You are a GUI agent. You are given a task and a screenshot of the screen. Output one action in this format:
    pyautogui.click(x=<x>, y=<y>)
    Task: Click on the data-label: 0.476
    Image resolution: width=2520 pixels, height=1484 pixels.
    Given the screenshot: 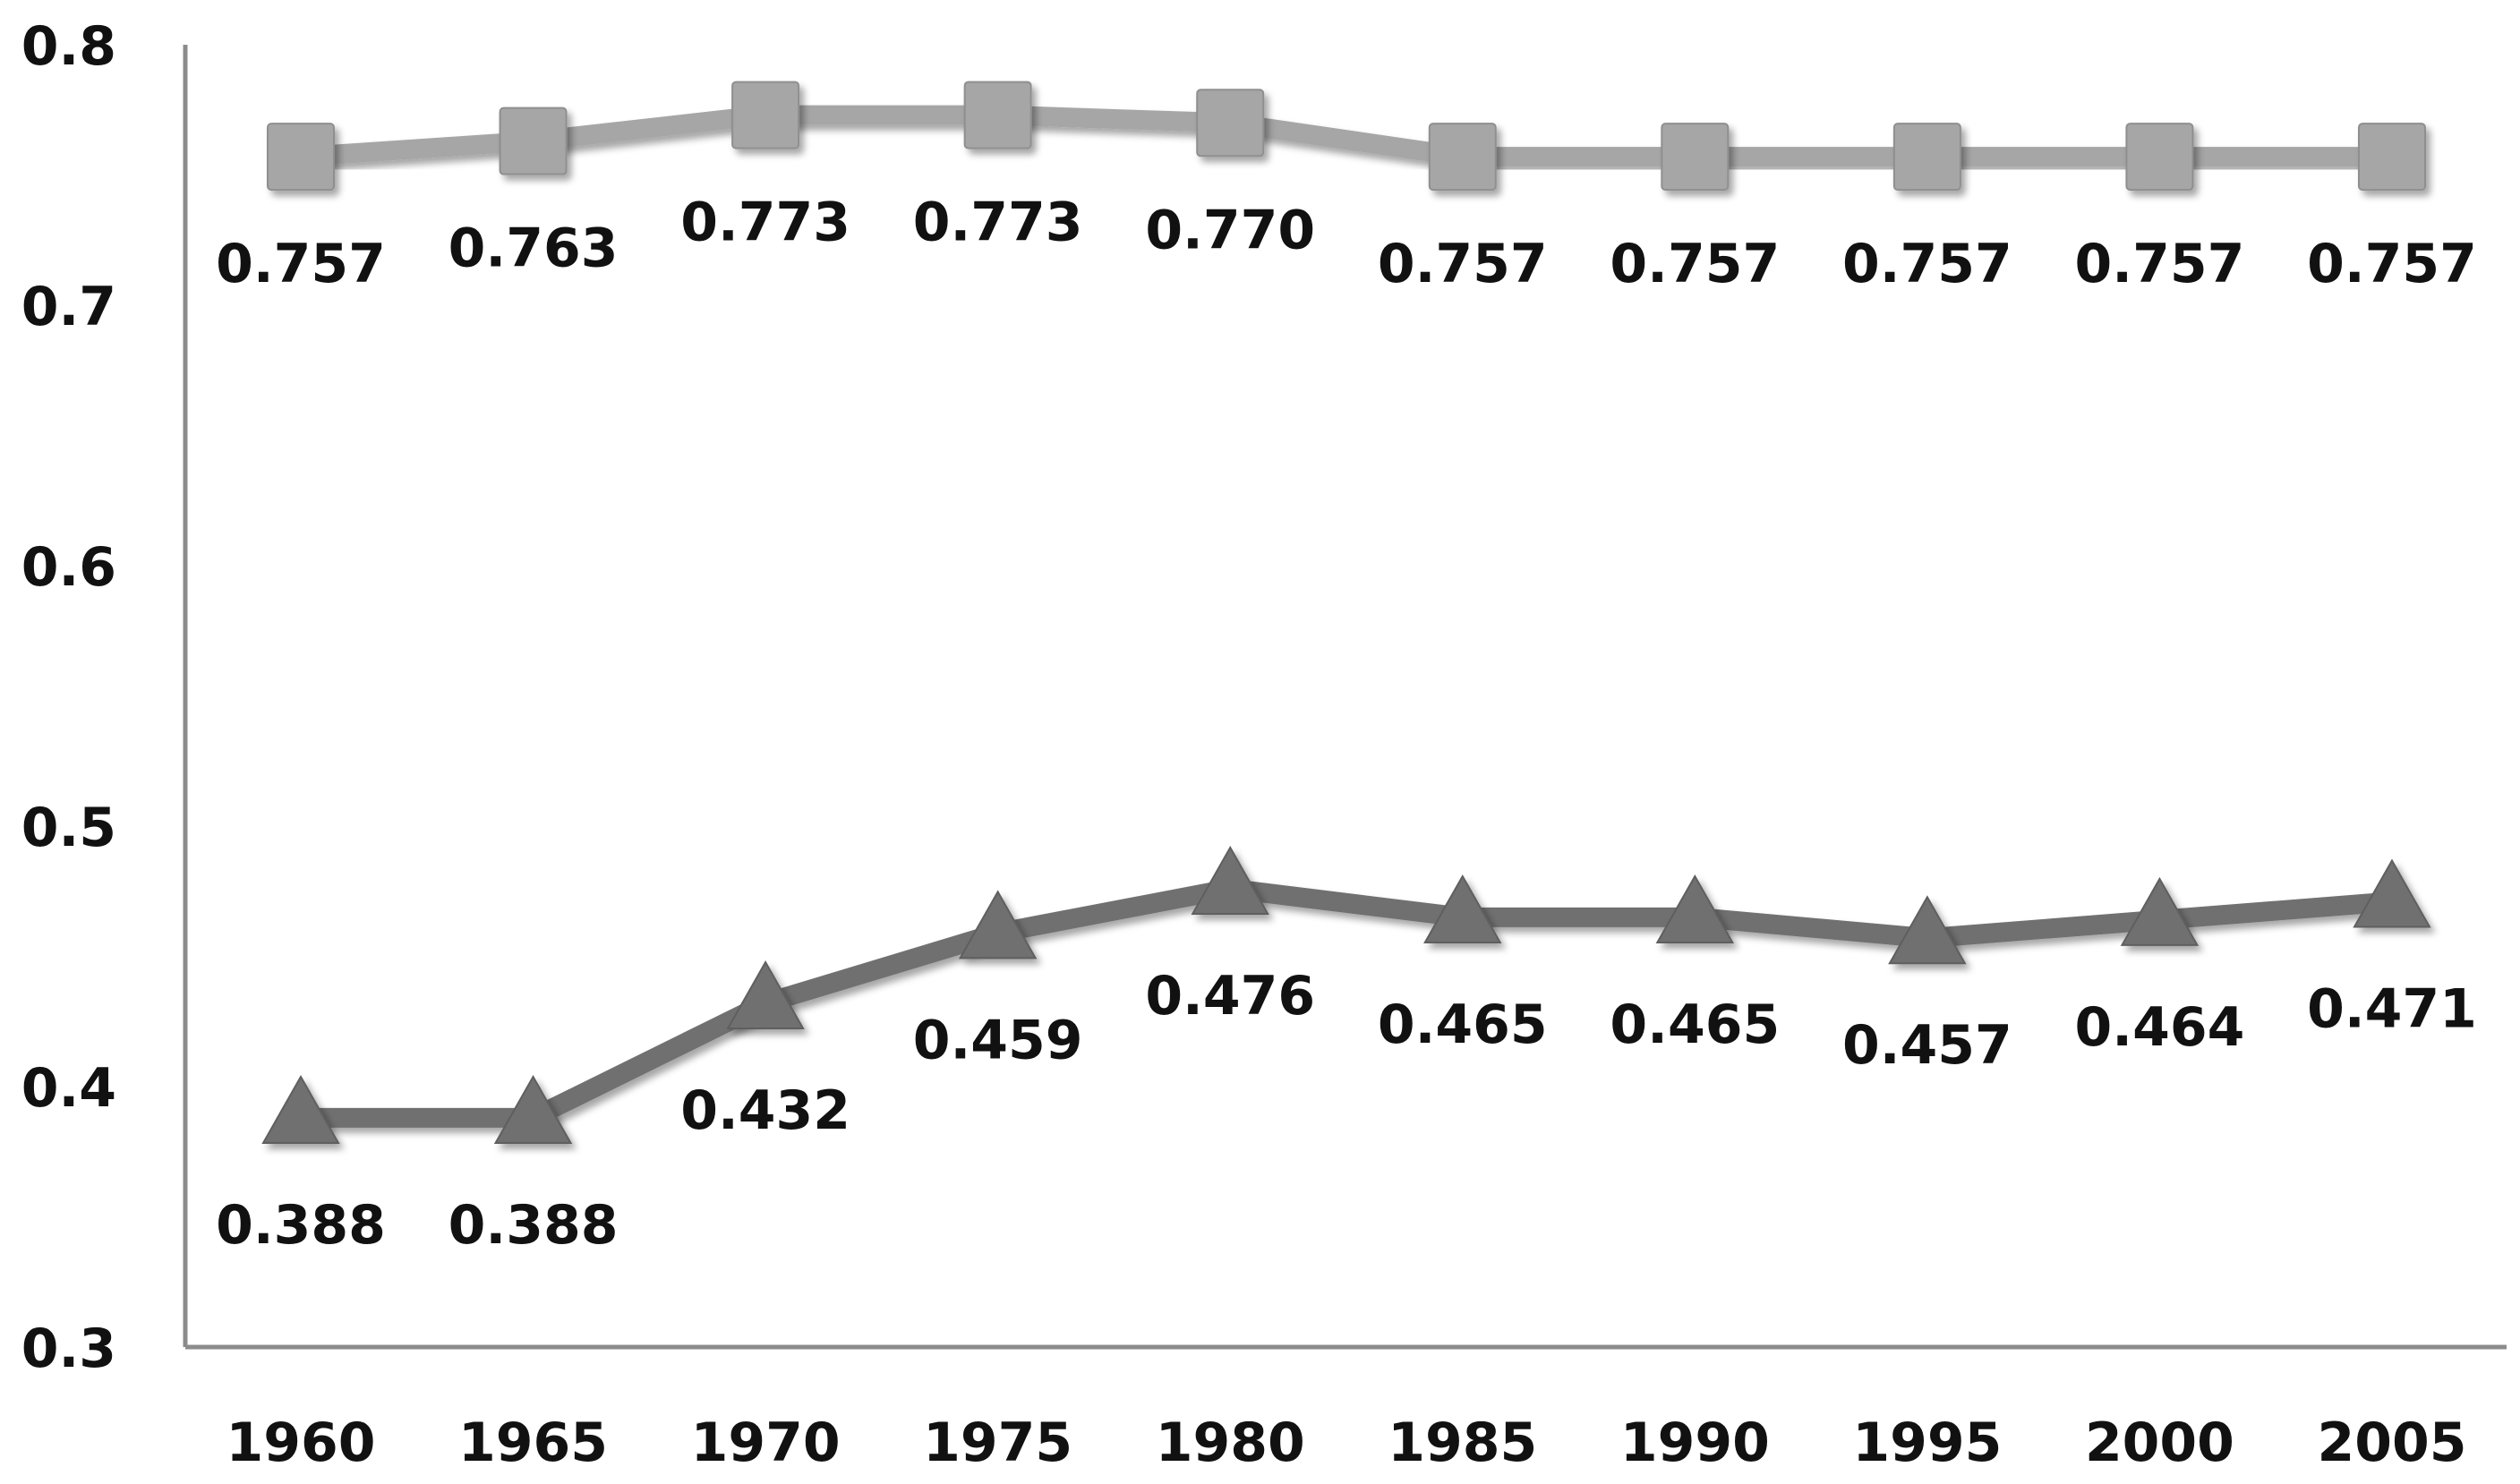 What is the action you would take?
    pyautogui.click(x=1230, y=996)
    